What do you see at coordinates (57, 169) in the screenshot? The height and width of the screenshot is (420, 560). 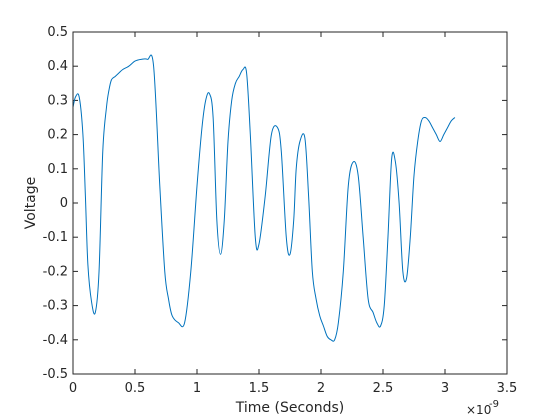 I see `y-tick-label: 0.1` at bounding box center [57, 169].